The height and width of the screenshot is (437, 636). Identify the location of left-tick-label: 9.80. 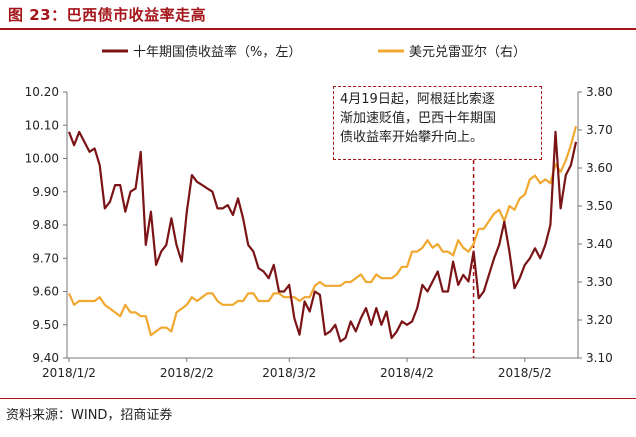
(45, 225).